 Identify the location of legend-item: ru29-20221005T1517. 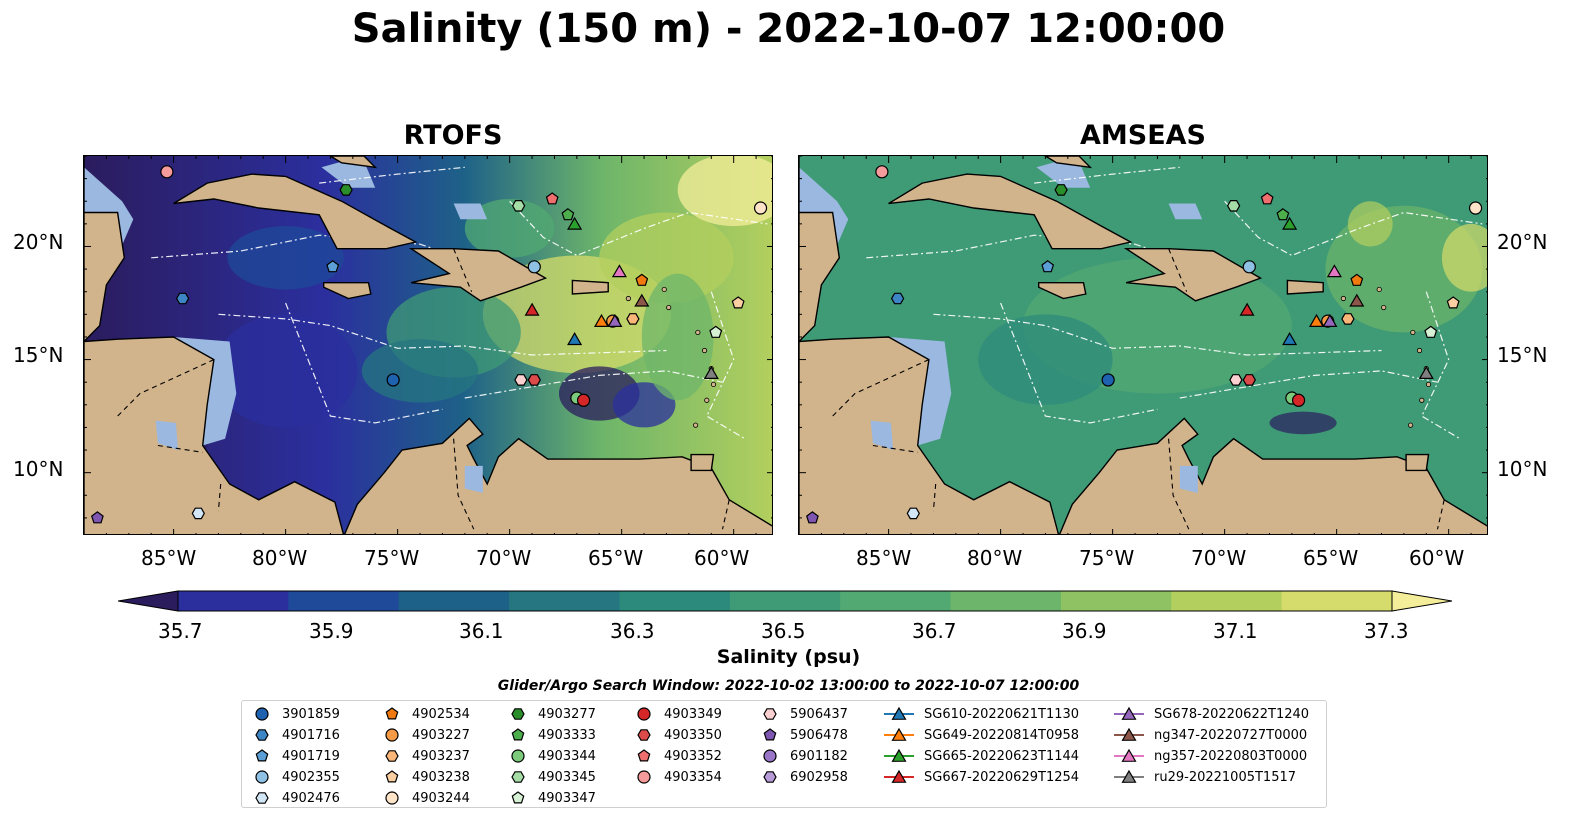
(1204, 777).